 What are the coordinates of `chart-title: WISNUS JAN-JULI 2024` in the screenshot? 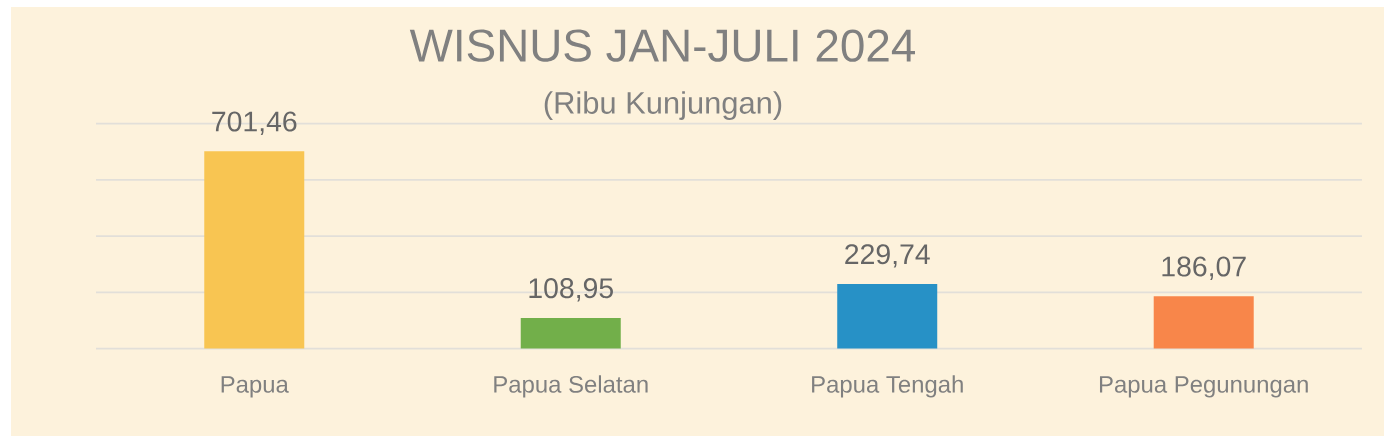 It's located at (662, 45).